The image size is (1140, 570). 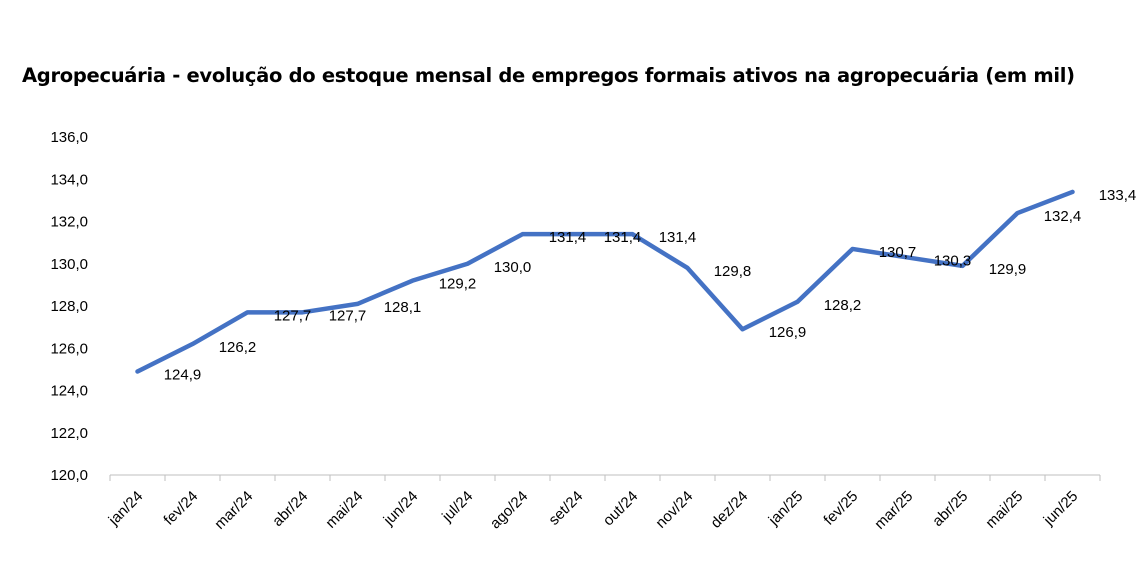 What do you see at coordinates (621, 509) in the screenshot?
I see `x-tick-label: out/24` at bounding box center [621, 509].